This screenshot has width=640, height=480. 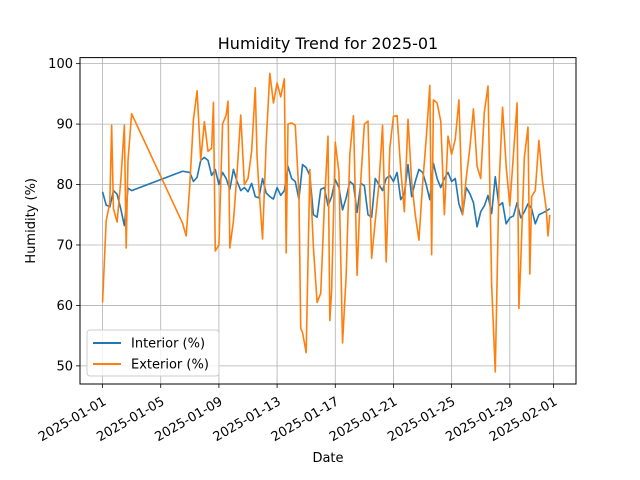 What do you see at coordinates (327, 458) in the screenshot?
I see `x-axis-label: Date` at bounding box center [327, 458].